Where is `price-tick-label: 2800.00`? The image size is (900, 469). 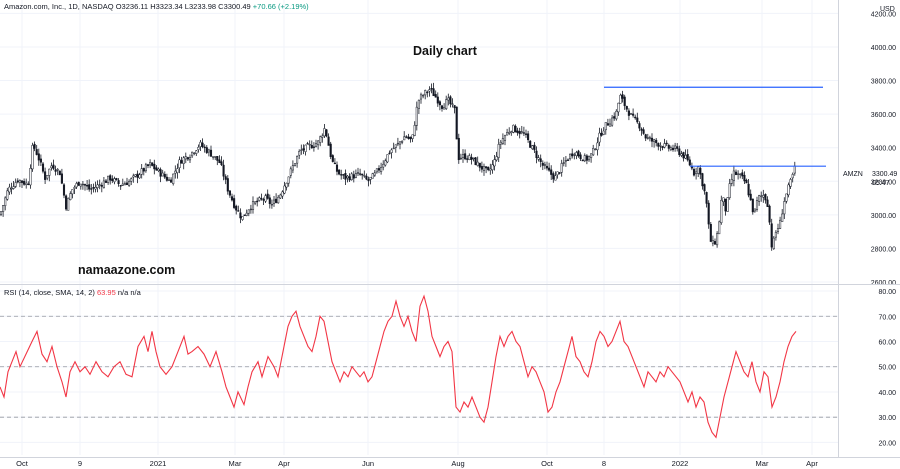
price-tick-label: 2800.00 is located at coordinates (883, 249).